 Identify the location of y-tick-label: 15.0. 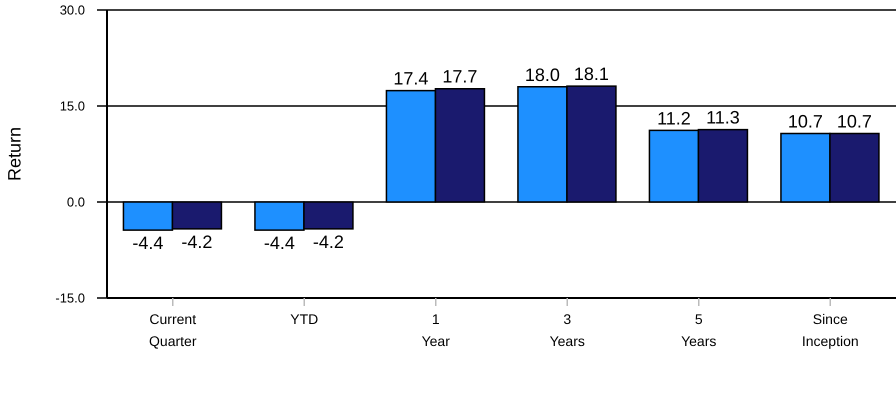
(72, 106).